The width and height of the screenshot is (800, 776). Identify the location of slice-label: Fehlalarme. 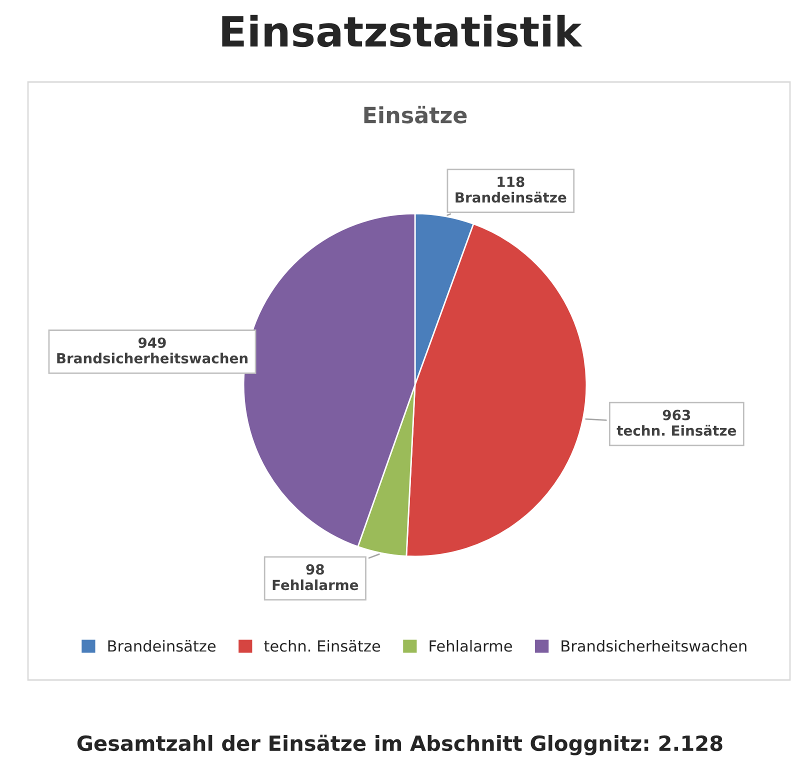
(315, 584).